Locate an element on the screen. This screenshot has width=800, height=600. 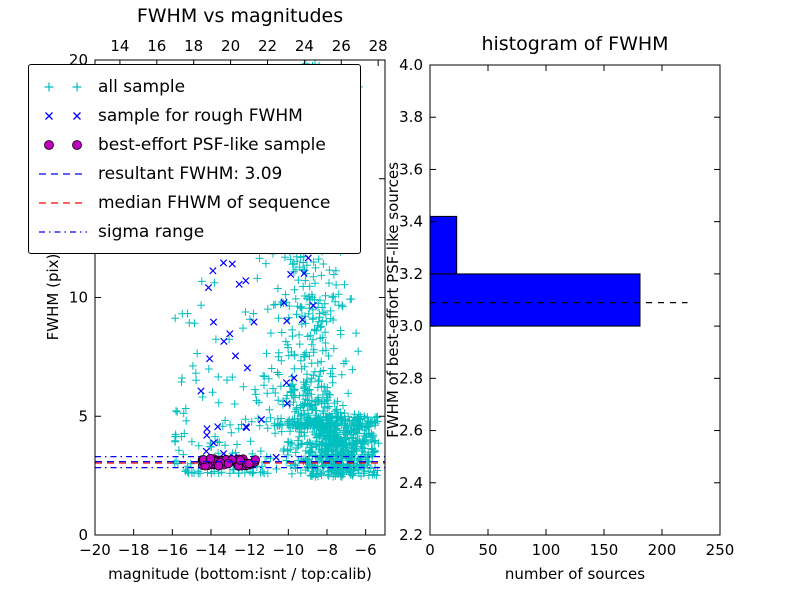
x-tick-label: 0 is located at coordinates (430, 550).